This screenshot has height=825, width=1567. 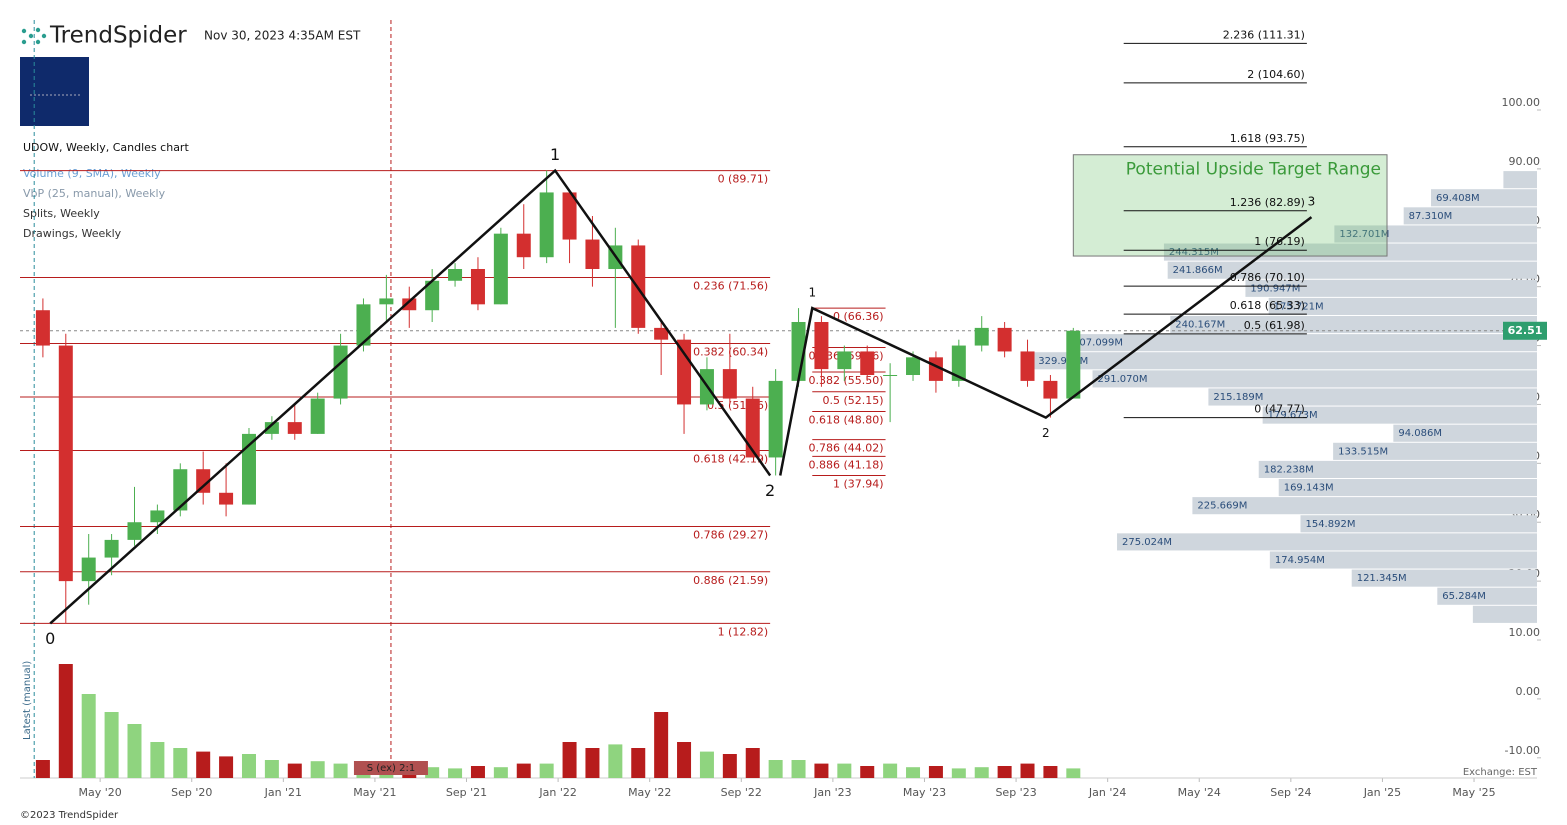 I want to click on vbp-label: 190.947M, so click(x=1275, y=288).